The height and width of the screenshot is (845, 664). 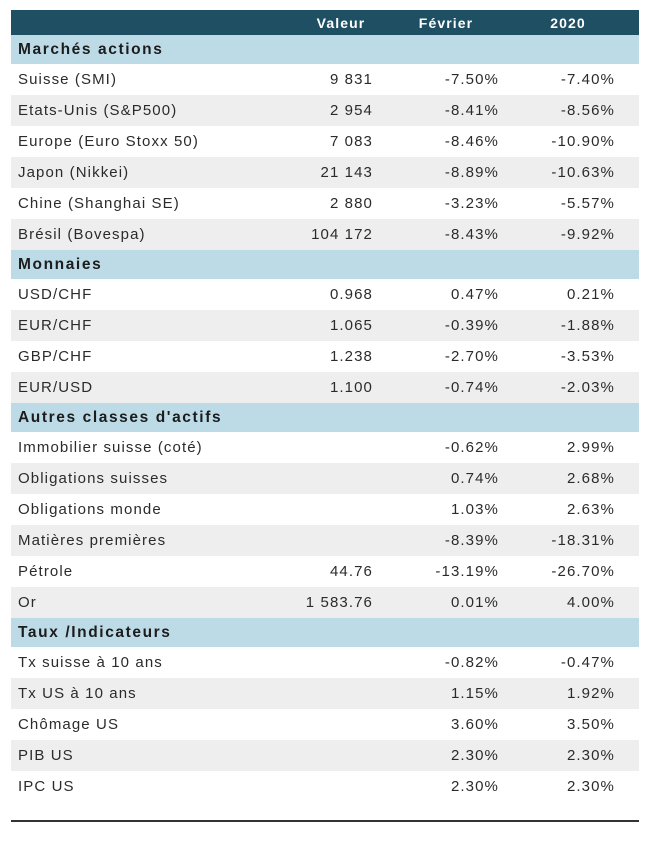 What do you see at coordinates (346, 172) in the screenshot?
I see `row-value: 21 143` at bounding box center [346, 172].